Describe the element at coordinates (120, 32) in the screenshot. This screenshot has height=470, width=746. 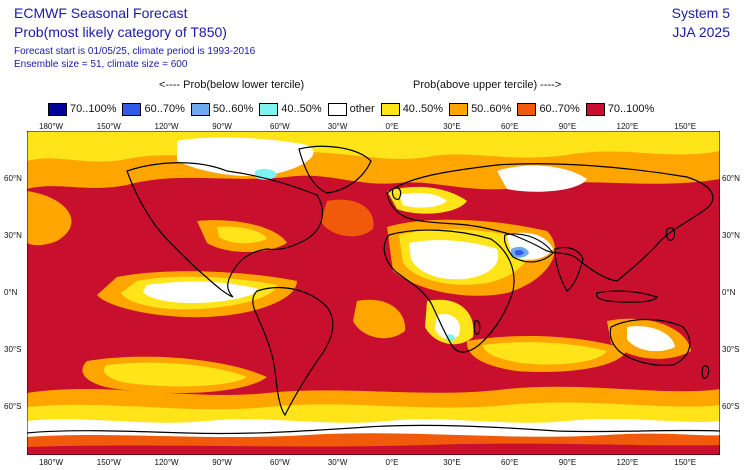
I see `map-subtitle: Prob(most likely category of T850)` at that location.